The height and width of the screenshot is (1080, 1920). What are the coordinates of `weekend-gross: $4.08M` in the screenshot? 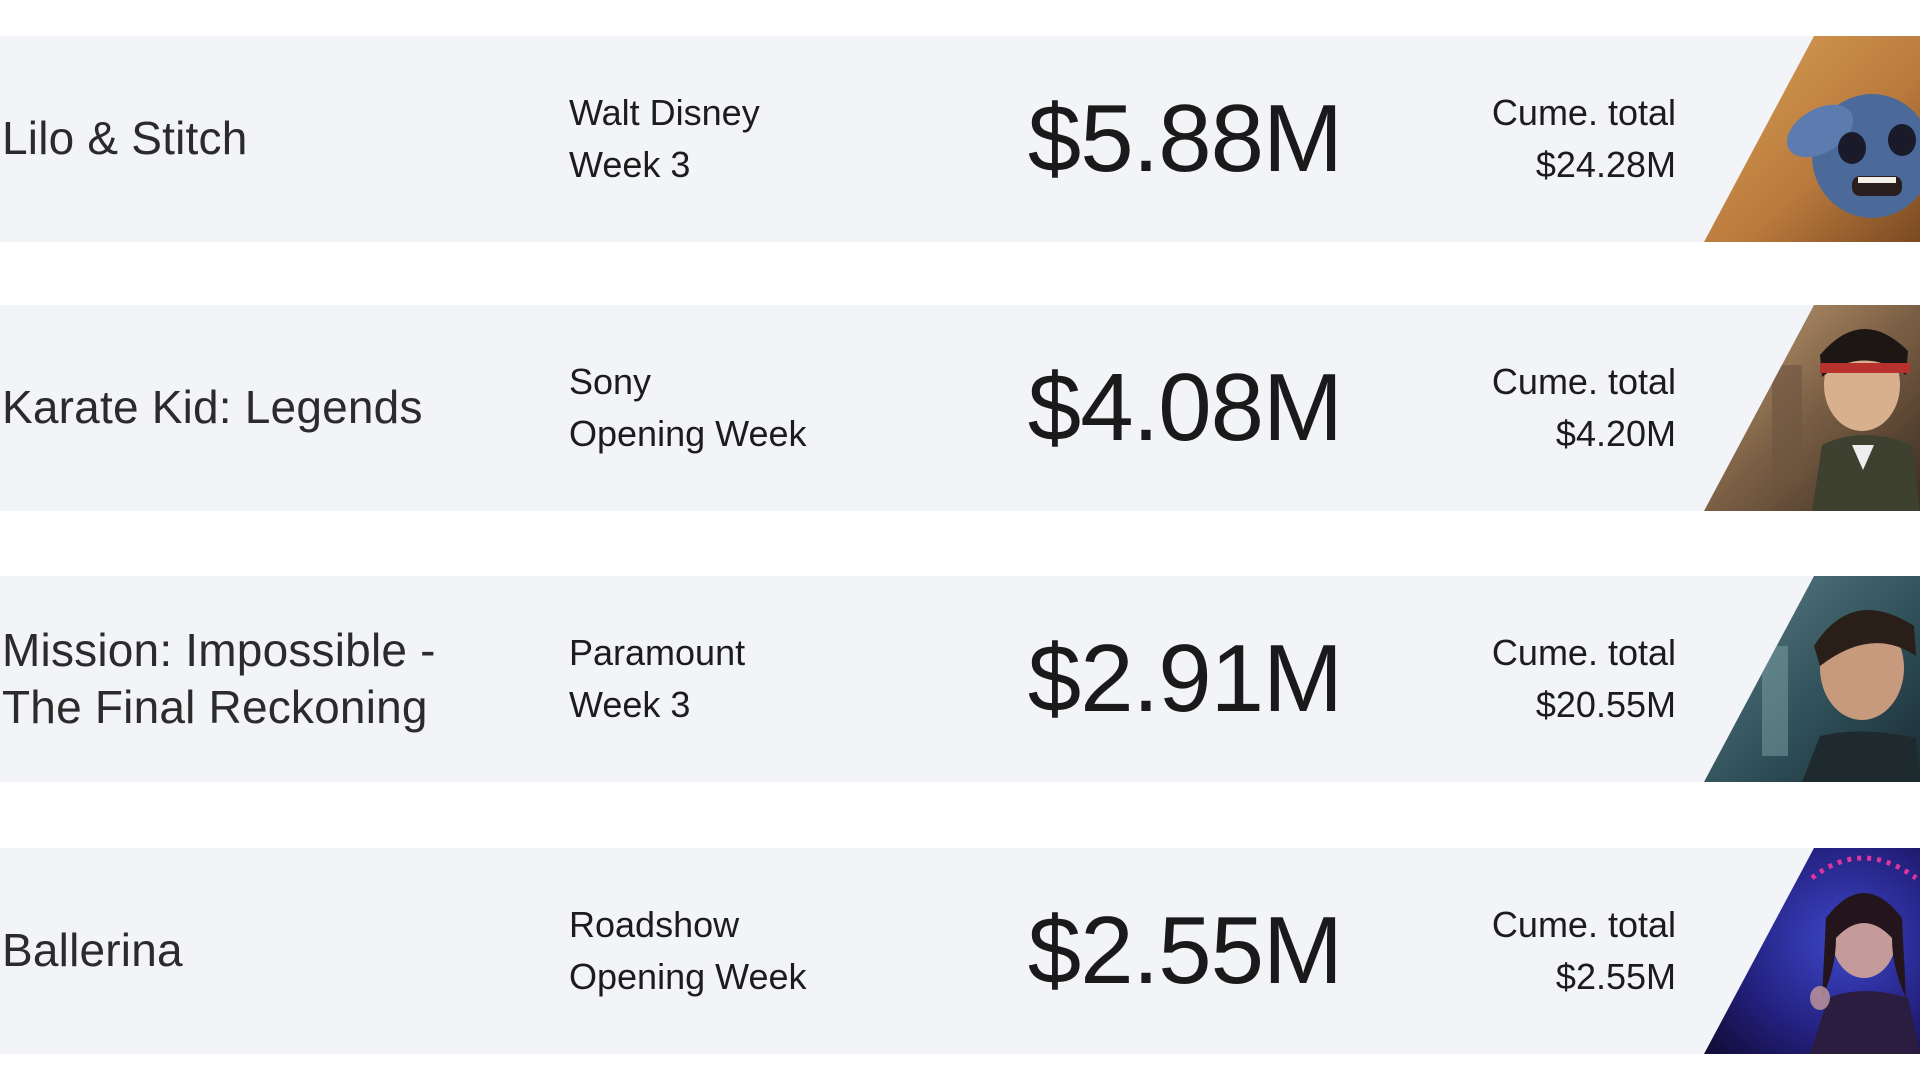 It's located at (1185, 407).